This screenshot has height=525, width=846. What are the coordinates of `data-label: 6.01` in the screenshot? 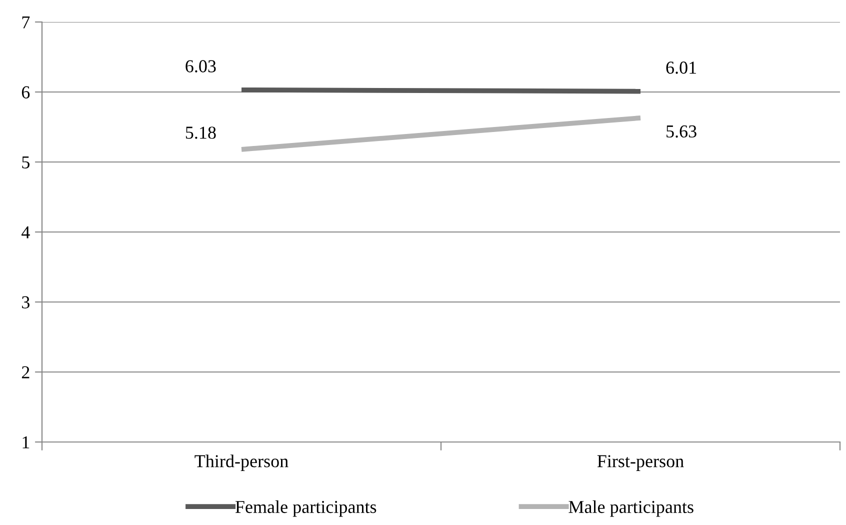 It's located at (681, 68).